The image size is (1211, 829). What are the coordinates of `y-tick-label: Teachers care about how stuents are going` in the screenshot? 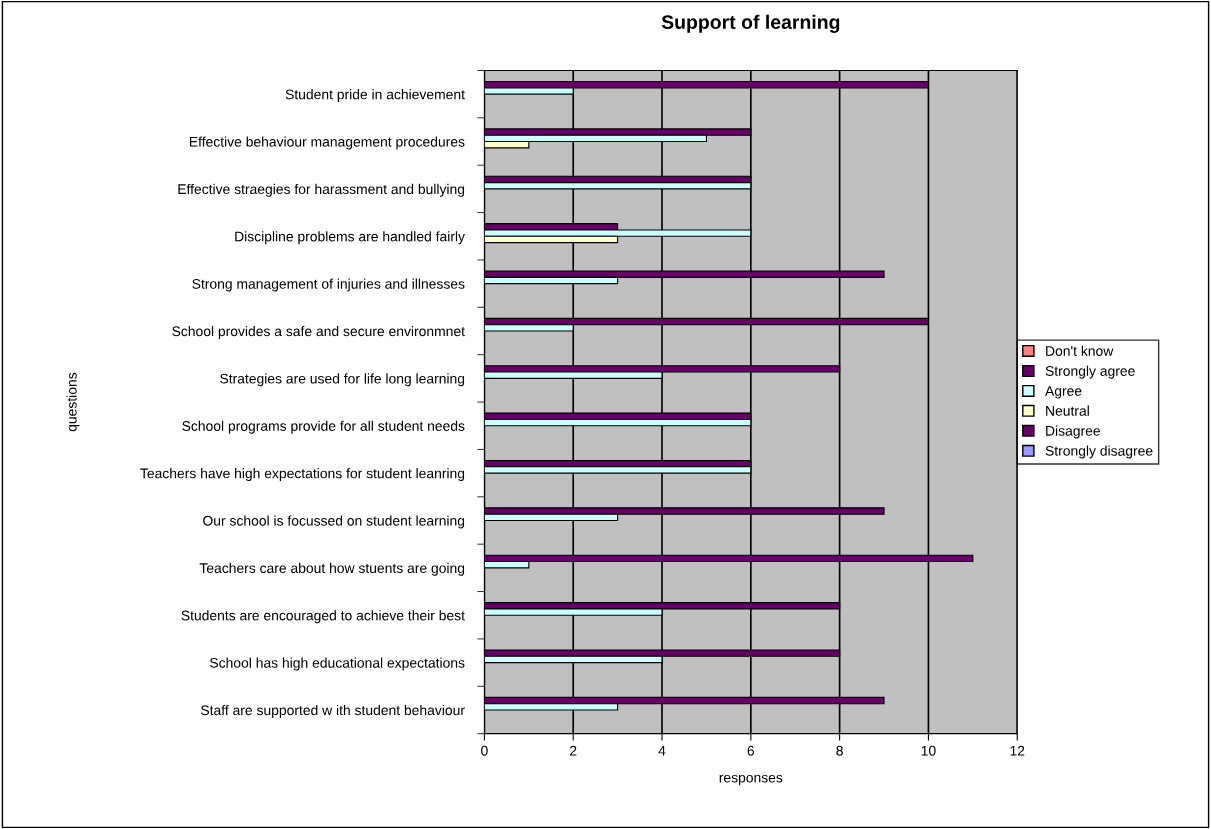 It's located at (332, 569).